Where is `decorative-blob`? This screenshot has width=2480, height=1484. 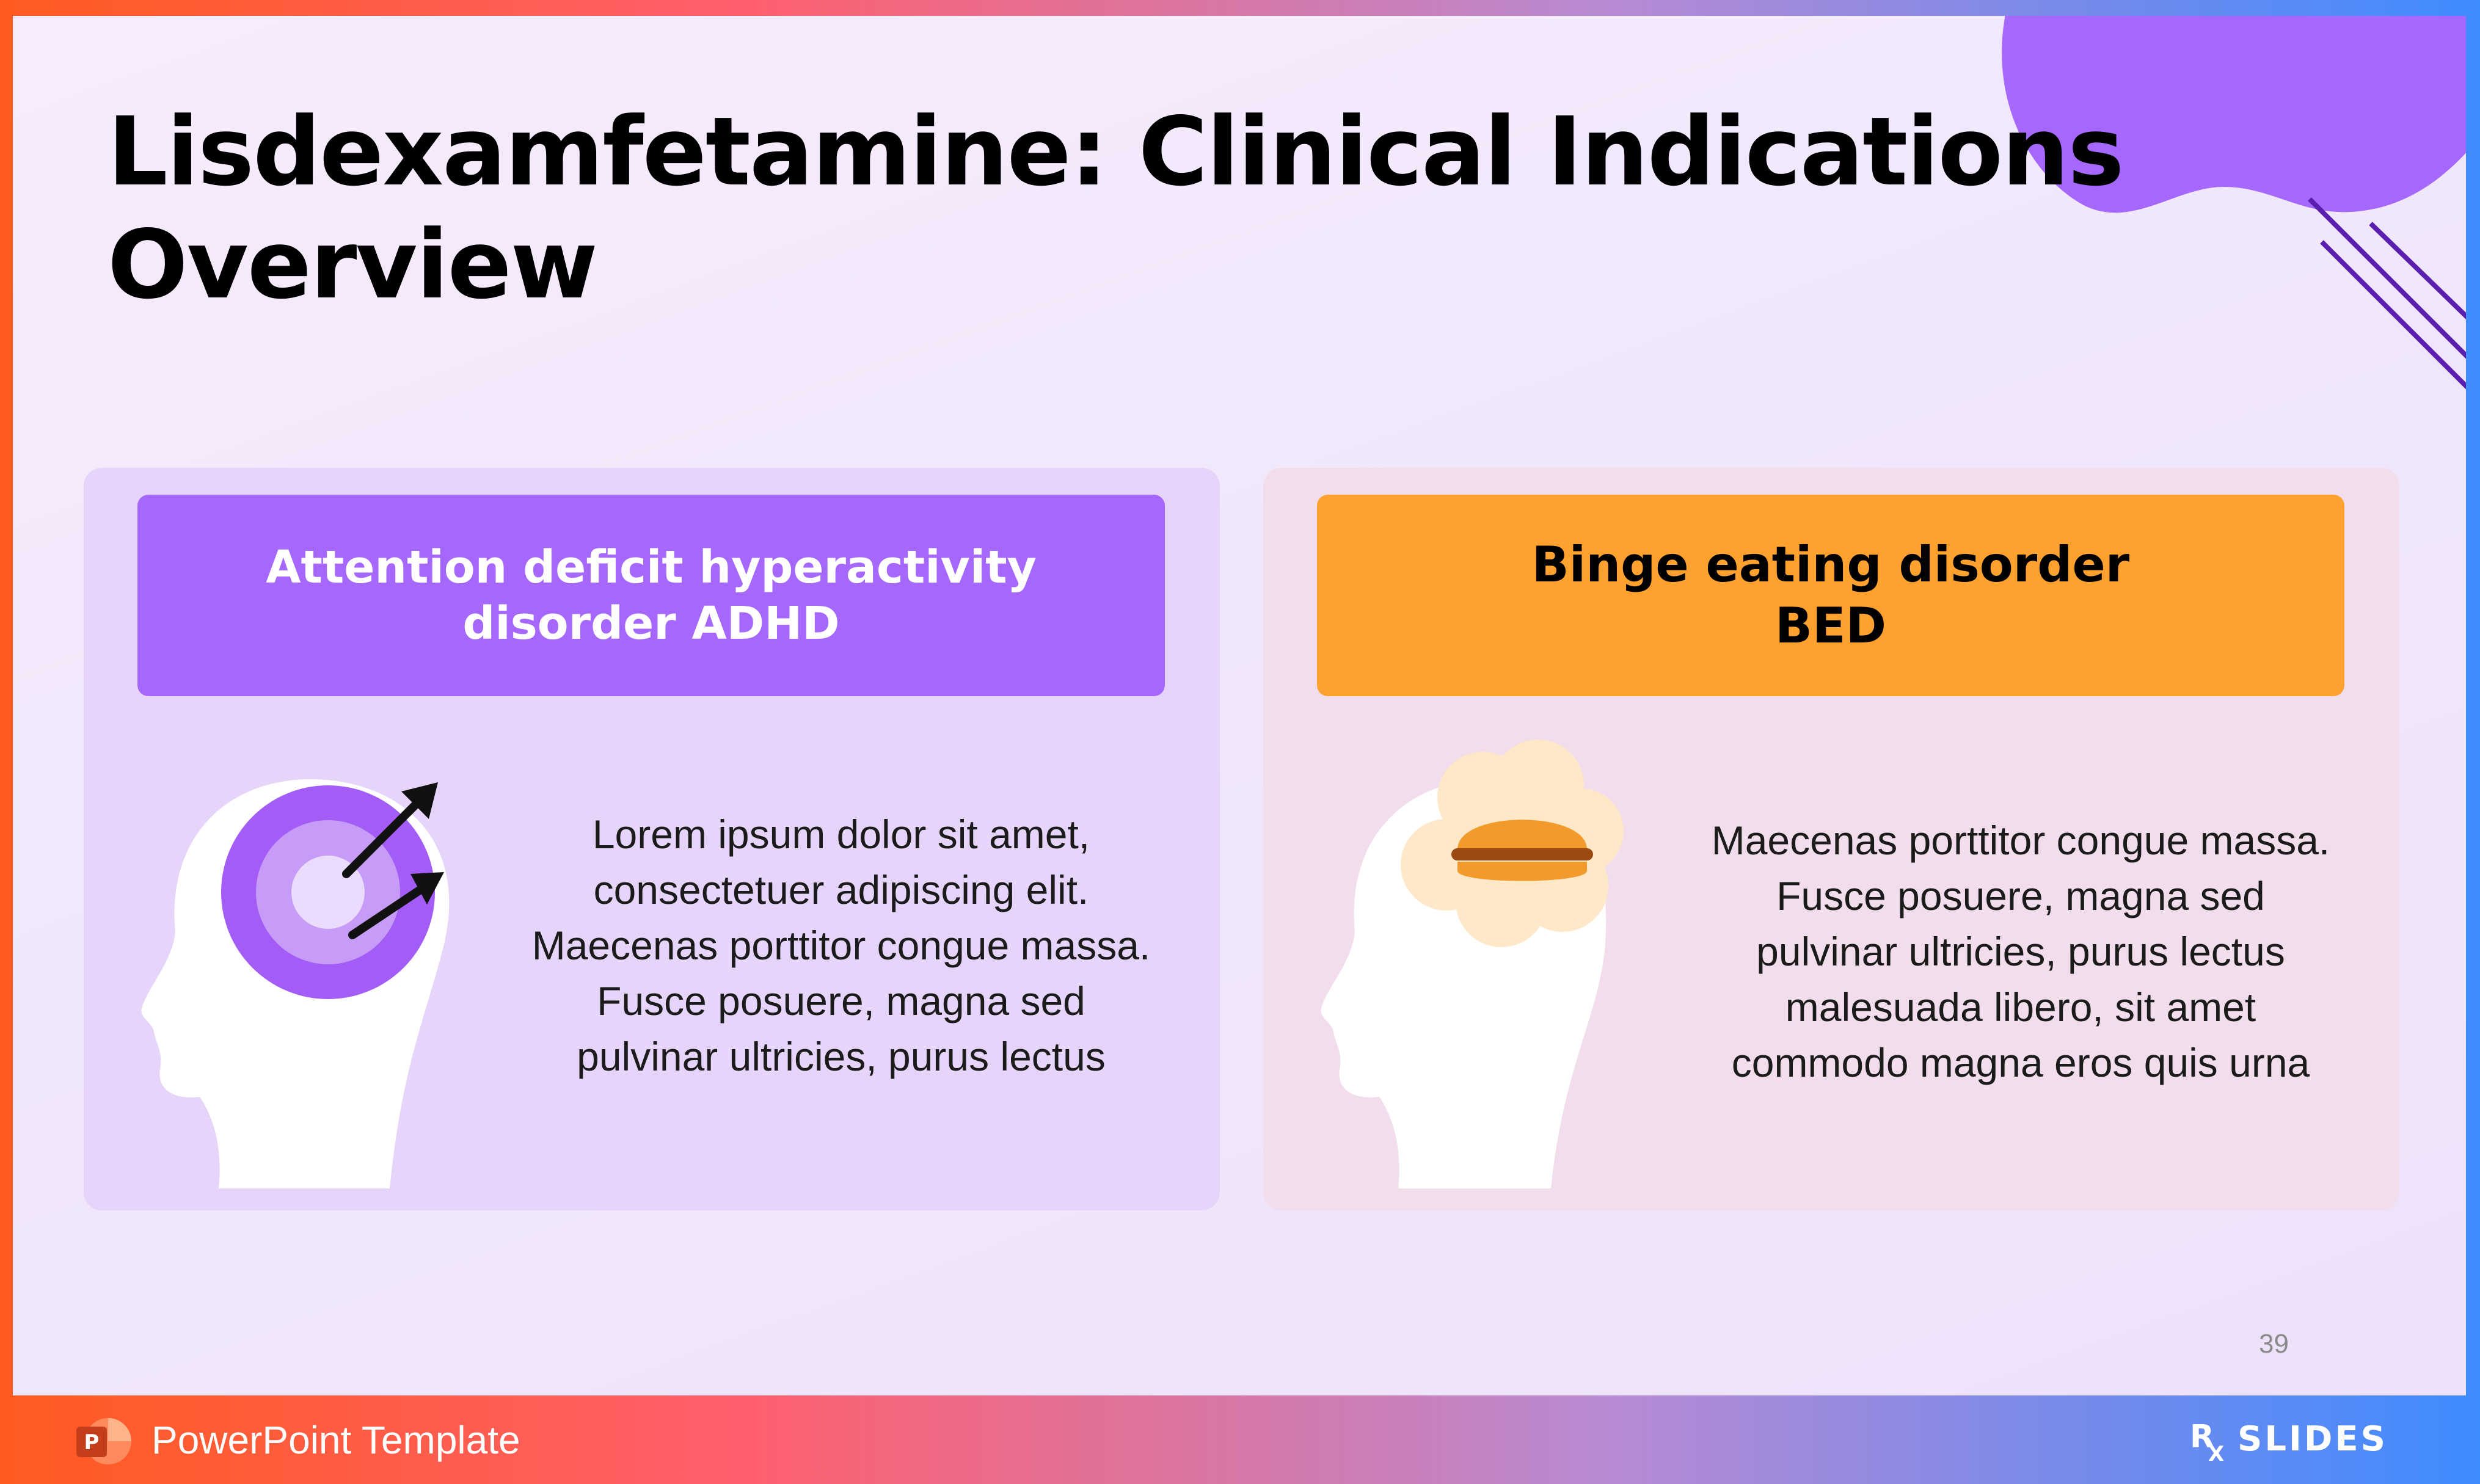 decorative-blob is located at coordinates (2234, 115).